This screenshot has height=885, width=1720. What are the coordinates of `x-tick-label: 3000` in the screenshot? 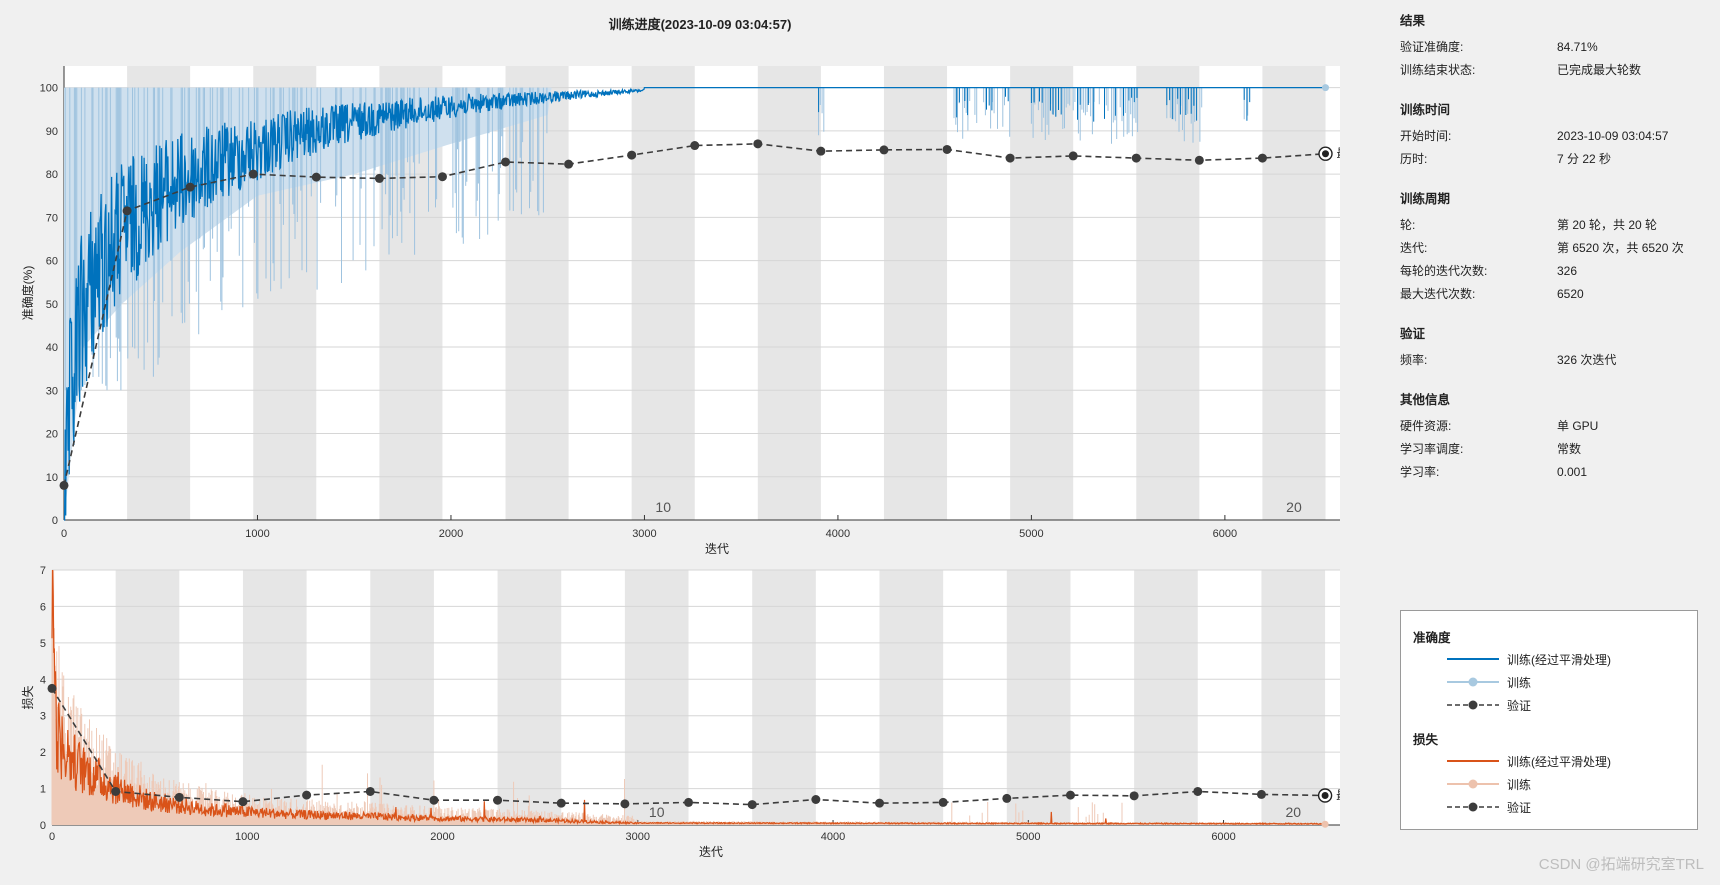 It's located at (644, 534).